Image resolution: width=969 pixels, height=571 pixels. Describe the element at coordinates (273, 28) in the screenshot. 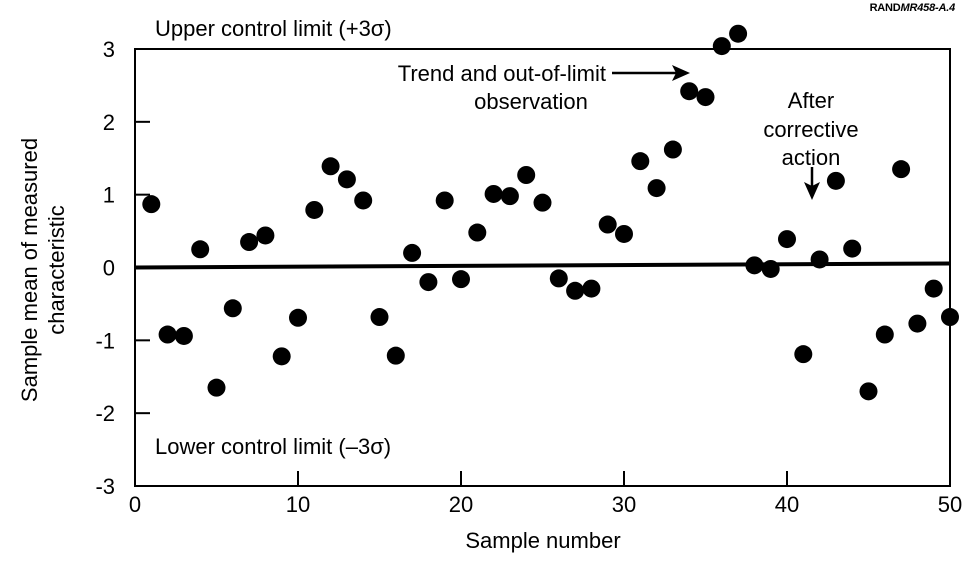

I see `upper-limit-label: Upper control limit (+3σ)` at that location.